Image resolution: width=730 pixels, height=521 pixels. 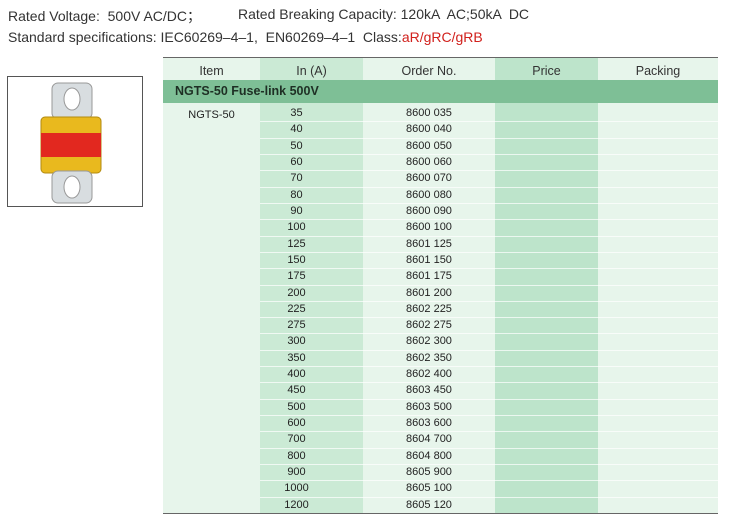 What do you see at coordinates (429, 129) in the screenshot?
I see `order-cell: 8600 040` at bounding box center [429, 129].